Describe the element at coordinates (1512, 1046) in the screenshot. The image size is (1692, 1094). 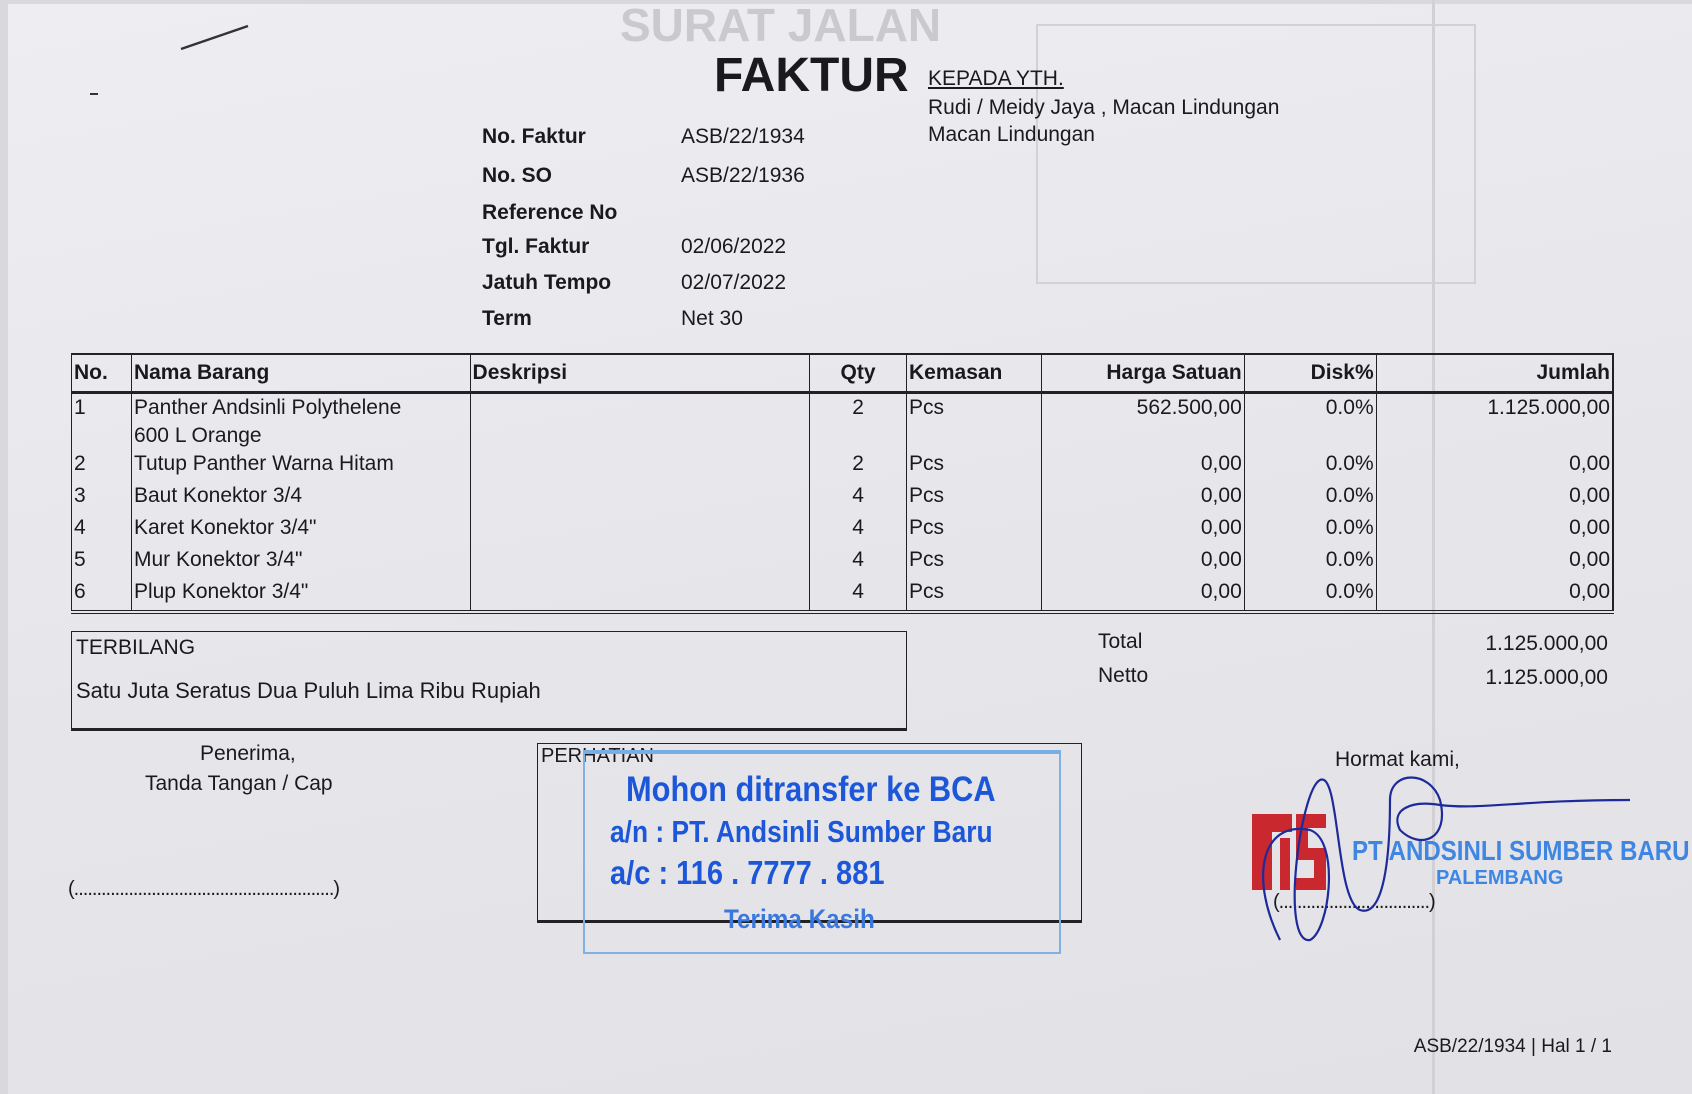
I see `page-reference: ASB/22/1934 | Hal 1 / 1` at that location.